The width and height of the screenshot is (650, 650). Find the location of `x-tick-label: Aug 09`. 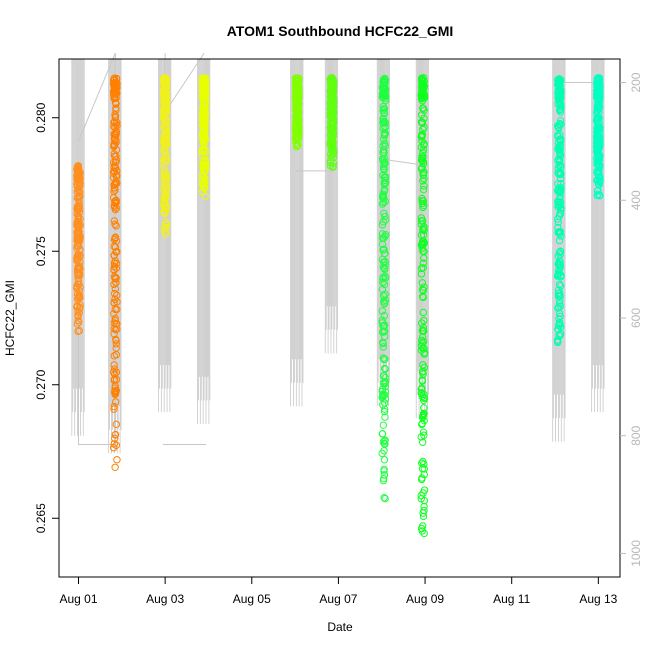

x-tick-label: Aug 09 is located at coordinates (425, 599).